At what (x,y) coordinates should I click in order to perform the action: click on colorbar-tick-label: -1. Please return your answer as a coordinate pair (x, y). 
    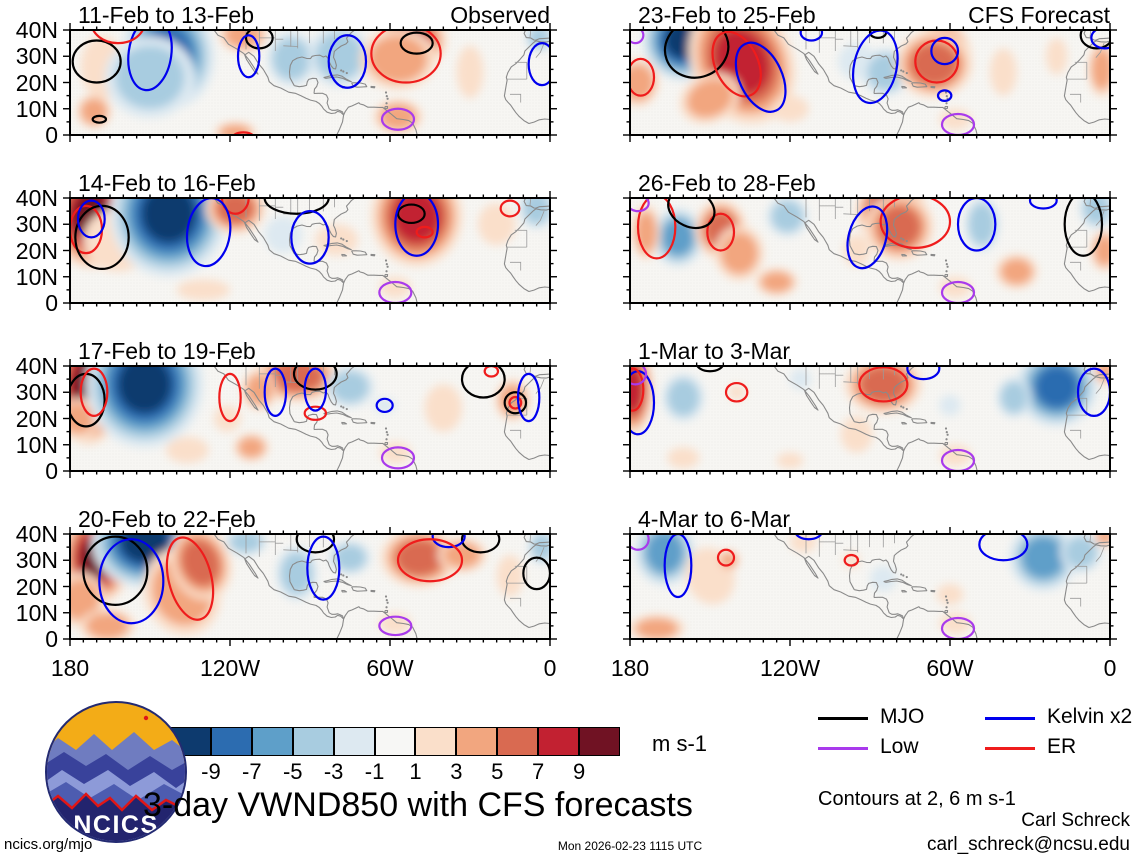
    Looking at the image, I should click on (374, 771).